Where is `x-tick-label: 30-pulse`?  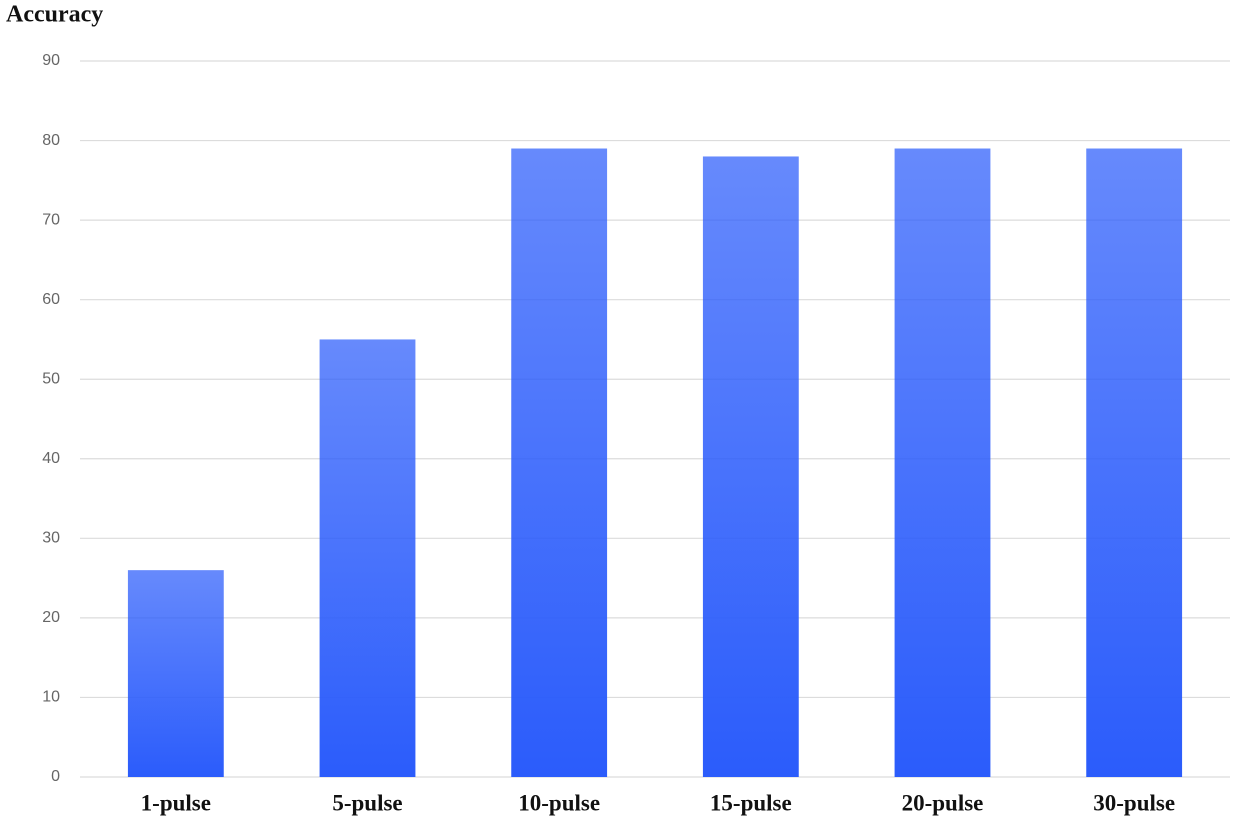
x-tick-label: 30-pulse is located at coordinates (1134, 802).